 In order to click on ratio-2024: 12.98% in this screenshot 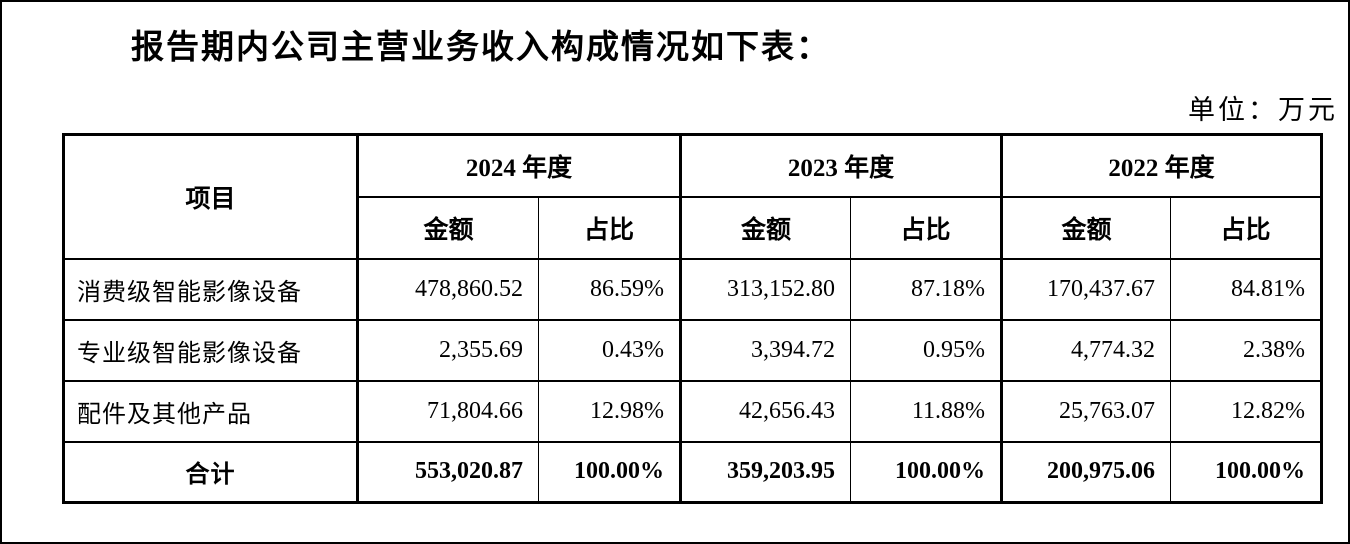, I will do `click(609, 411)`.